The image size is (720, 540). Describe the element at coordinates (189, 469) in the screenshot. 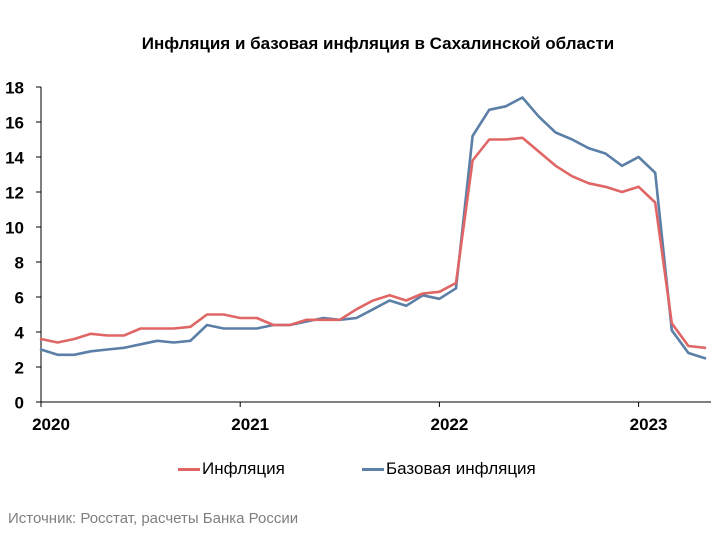

I see `legend-swatch-inflation` at that location.